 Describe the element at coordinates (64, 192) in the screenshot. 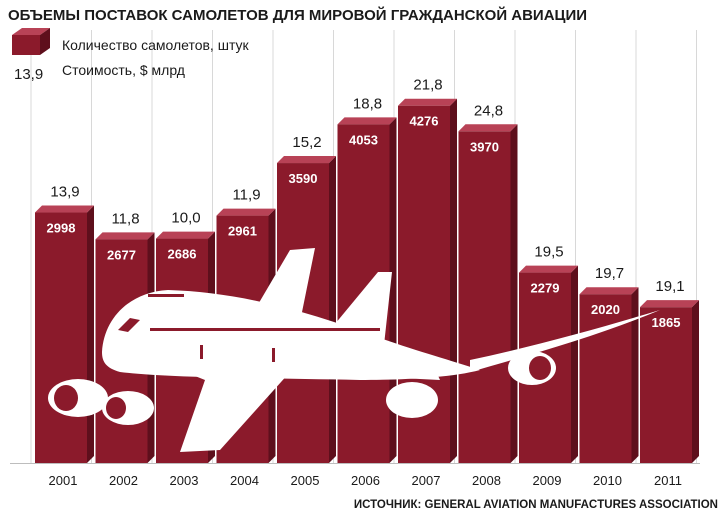

I see `bar-value-label: 13,9` at that location.